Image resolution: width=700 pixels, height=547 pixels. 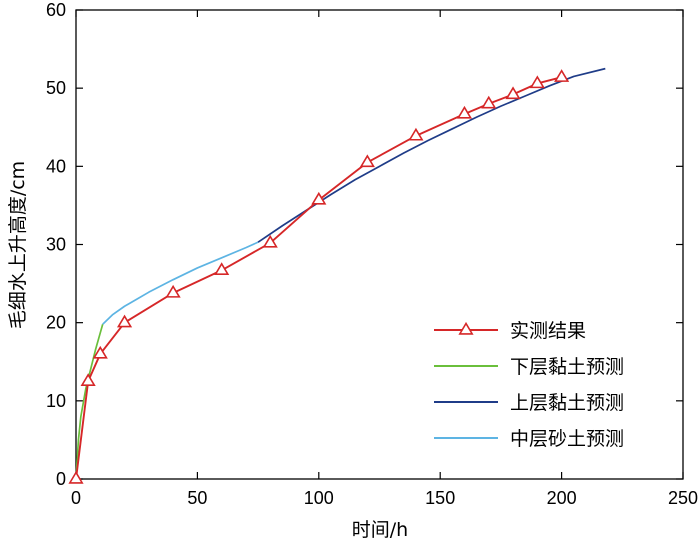 What do you see at coordinates (683, 498) in the screenshot?
I see `x-tick-label: 250` at bounding box center [683, 498].